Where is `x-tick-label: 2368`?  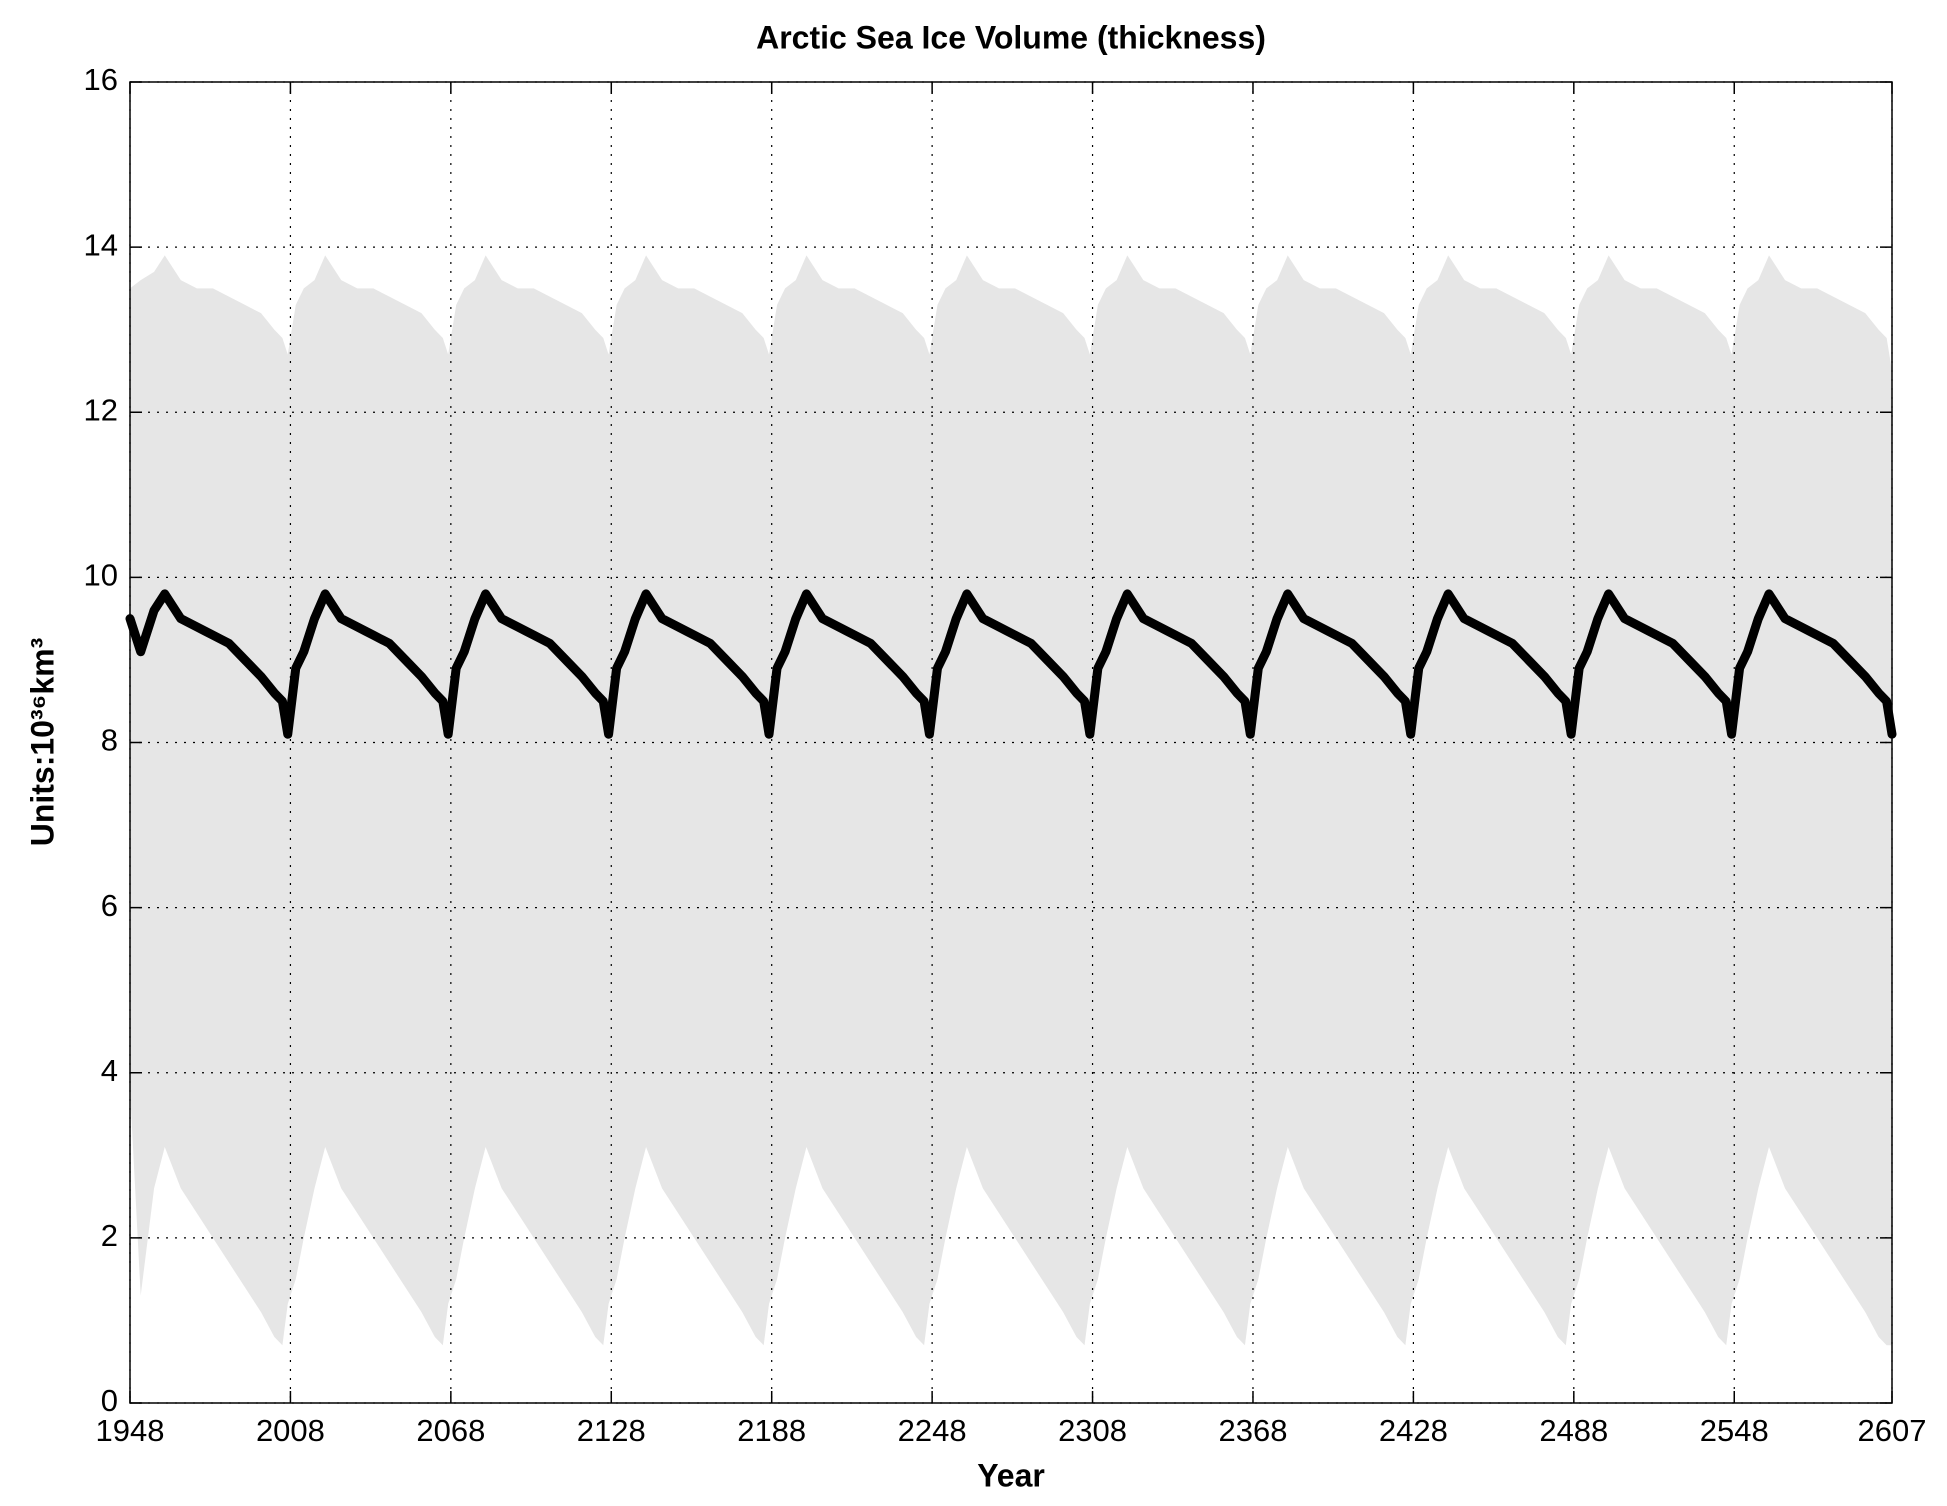
x-tick-label: 2368 is located at coordinates (1252, 1430).